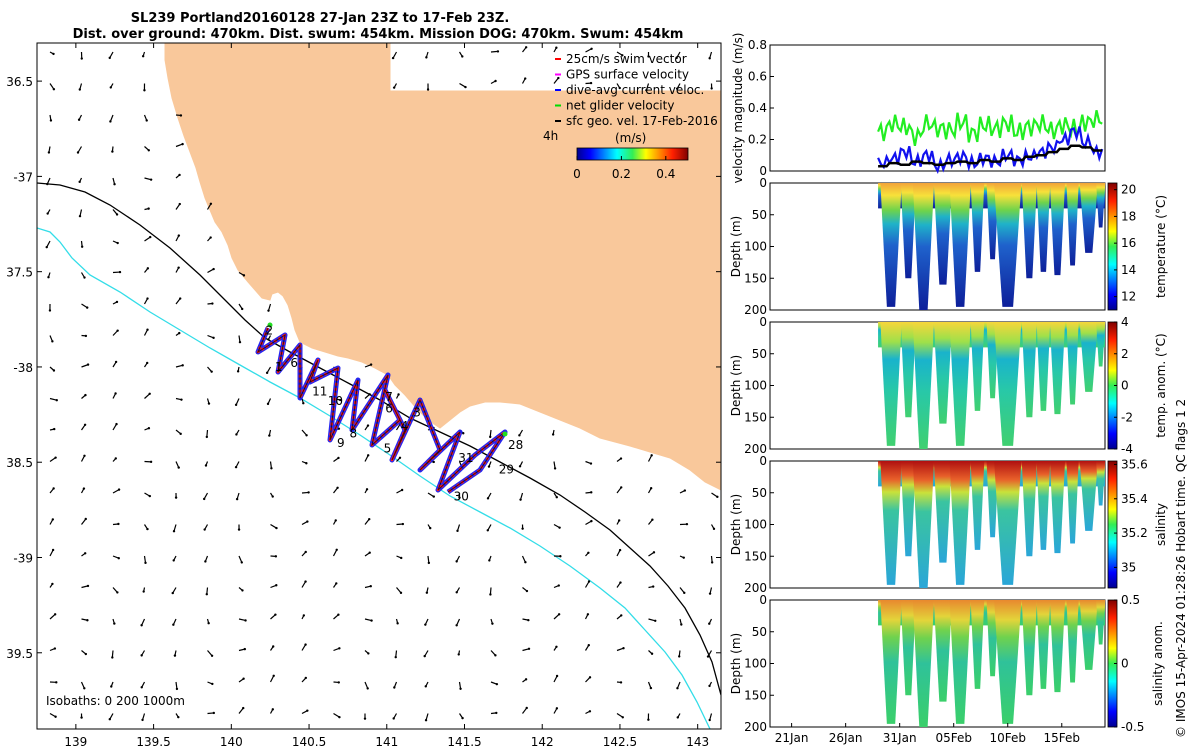 This screenshot has width=1200, height=750. I want to click on lon-tick-label: 142.5, so click(620, 742).